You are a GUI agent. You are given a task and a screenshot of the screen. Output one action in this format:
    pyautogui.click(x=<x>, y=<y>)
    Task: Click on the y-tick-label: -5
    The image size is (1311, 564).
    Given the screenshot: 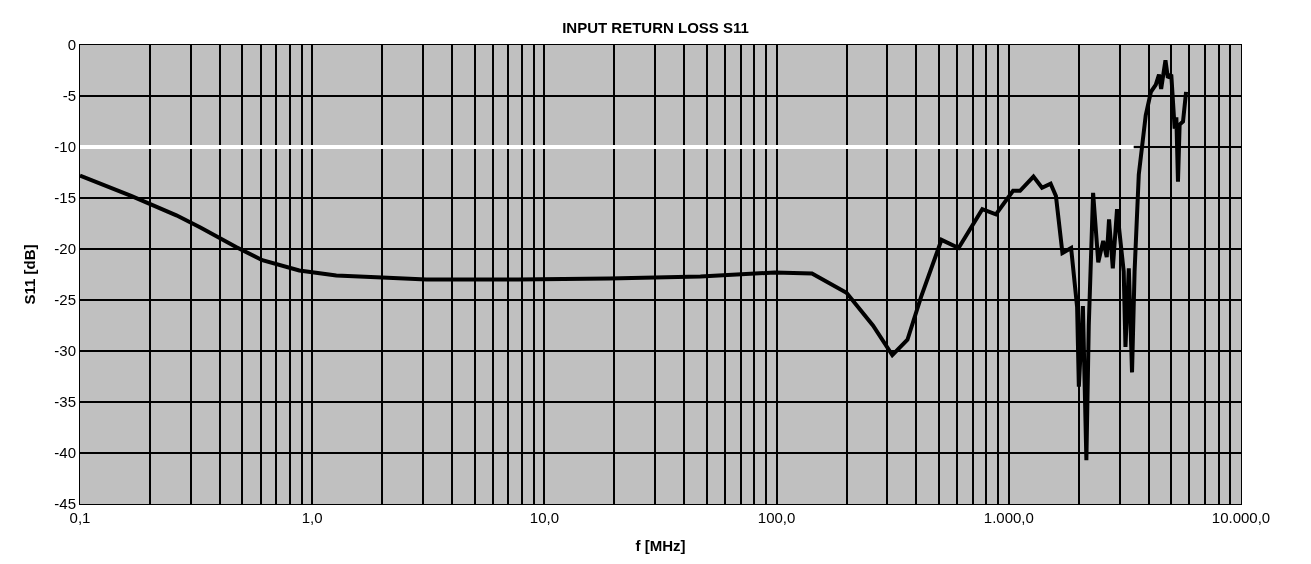 What is the action you would take?
    pyautogui.click(x=69, y=96)
    